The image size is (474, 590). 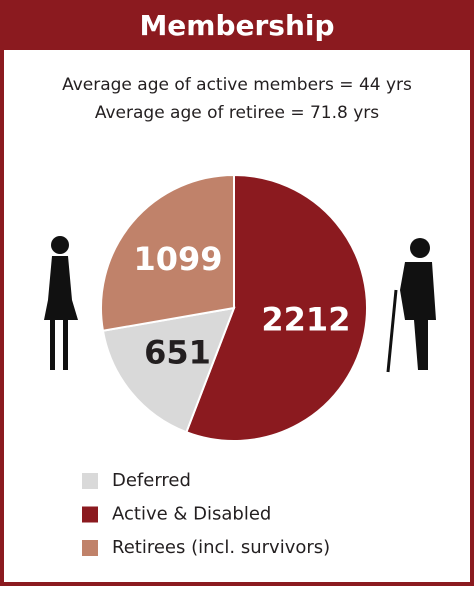 What do you see at coordinates (61, 303) in the screenshot?
I see `woman-silhouette` at bounding box center [61, 303].